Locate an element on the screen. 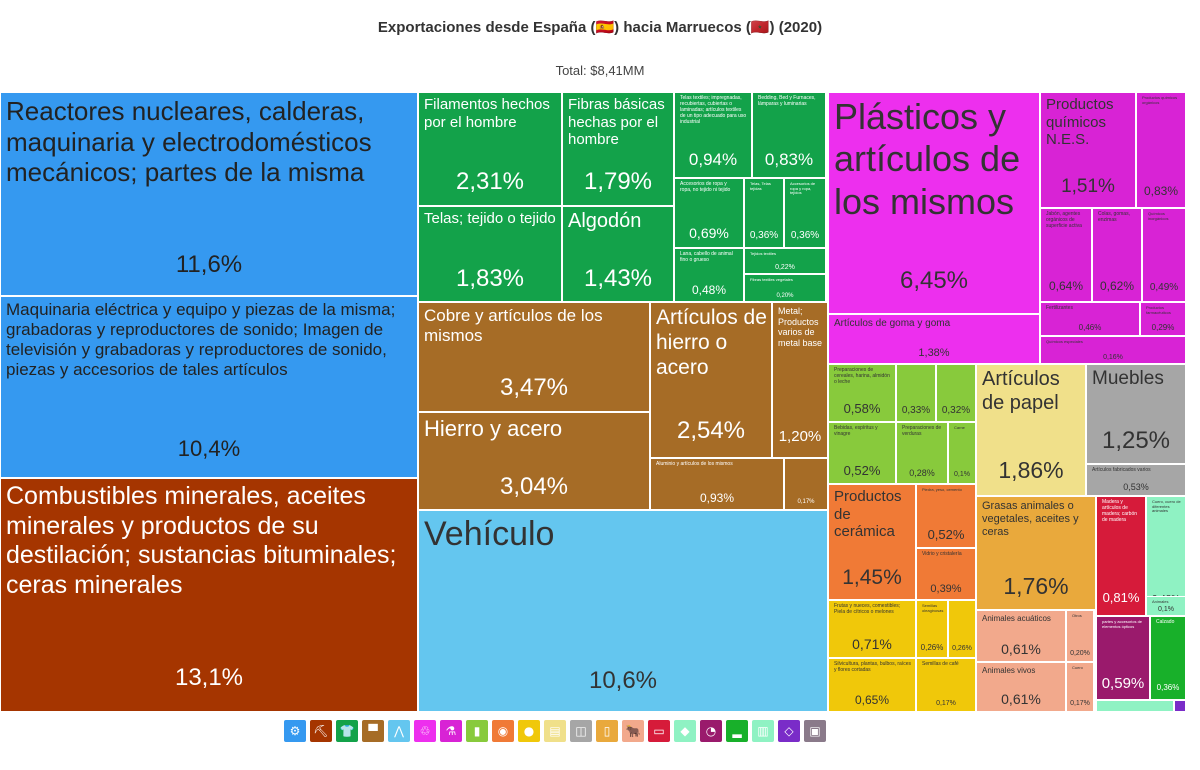  treemap-tile: Productos farmacéuticos 0,29% is located at coordinates (1163, 319).